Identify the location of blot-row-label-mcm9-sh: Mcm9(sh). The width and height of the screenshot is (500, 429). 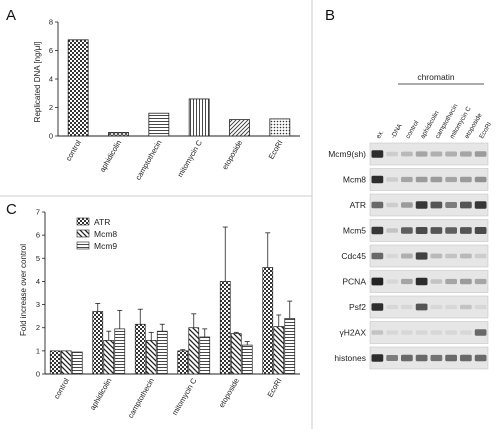
(347, 154).